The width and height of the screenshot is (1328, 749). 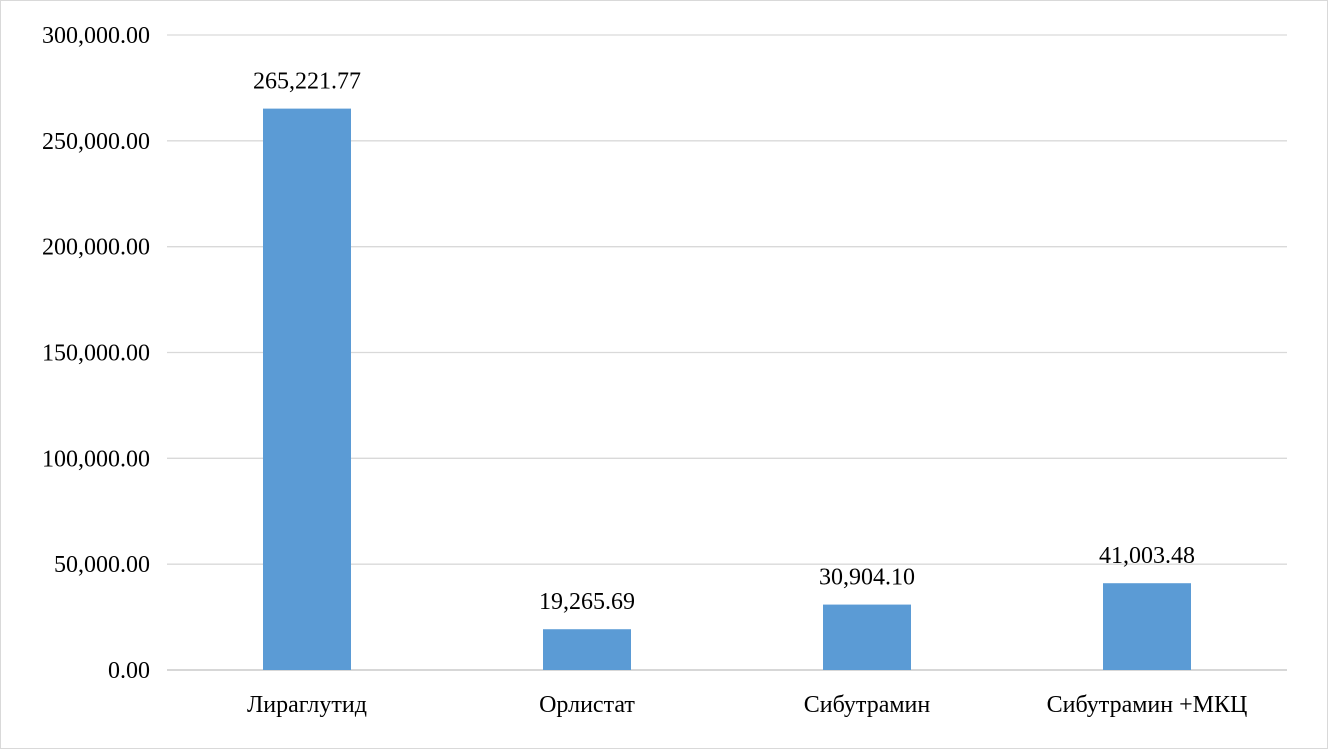 What do you see at coordinates (129, 671) in the screenshot?
I see `y-tick-label: 0.00` at bounding box center [129, 671].